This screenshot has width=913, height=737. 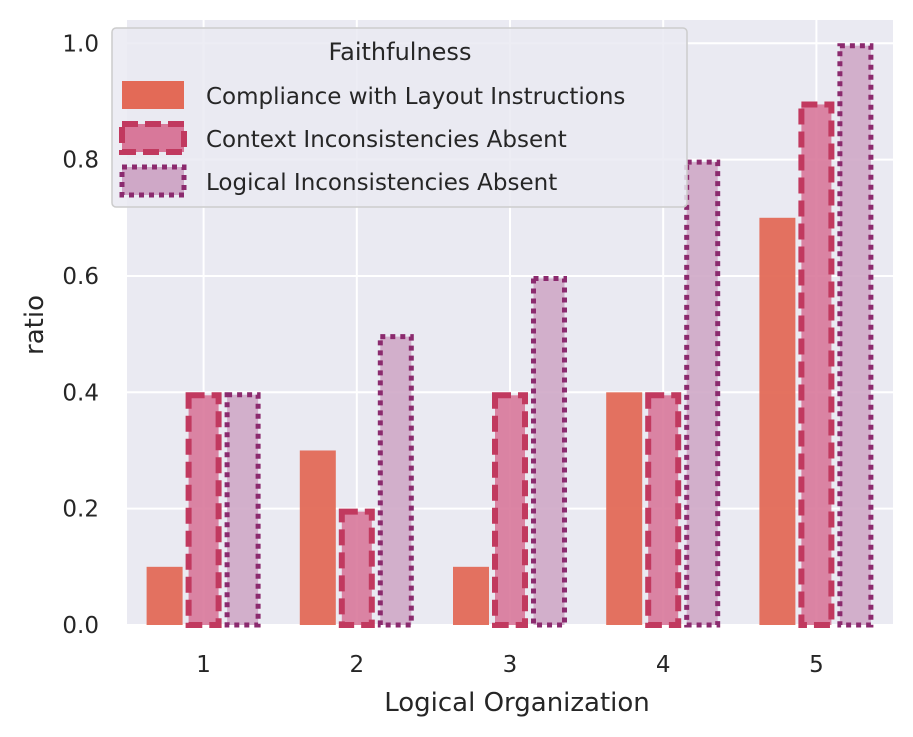 I want to click on bar-series1-cat4, so click(x=624, y=508).